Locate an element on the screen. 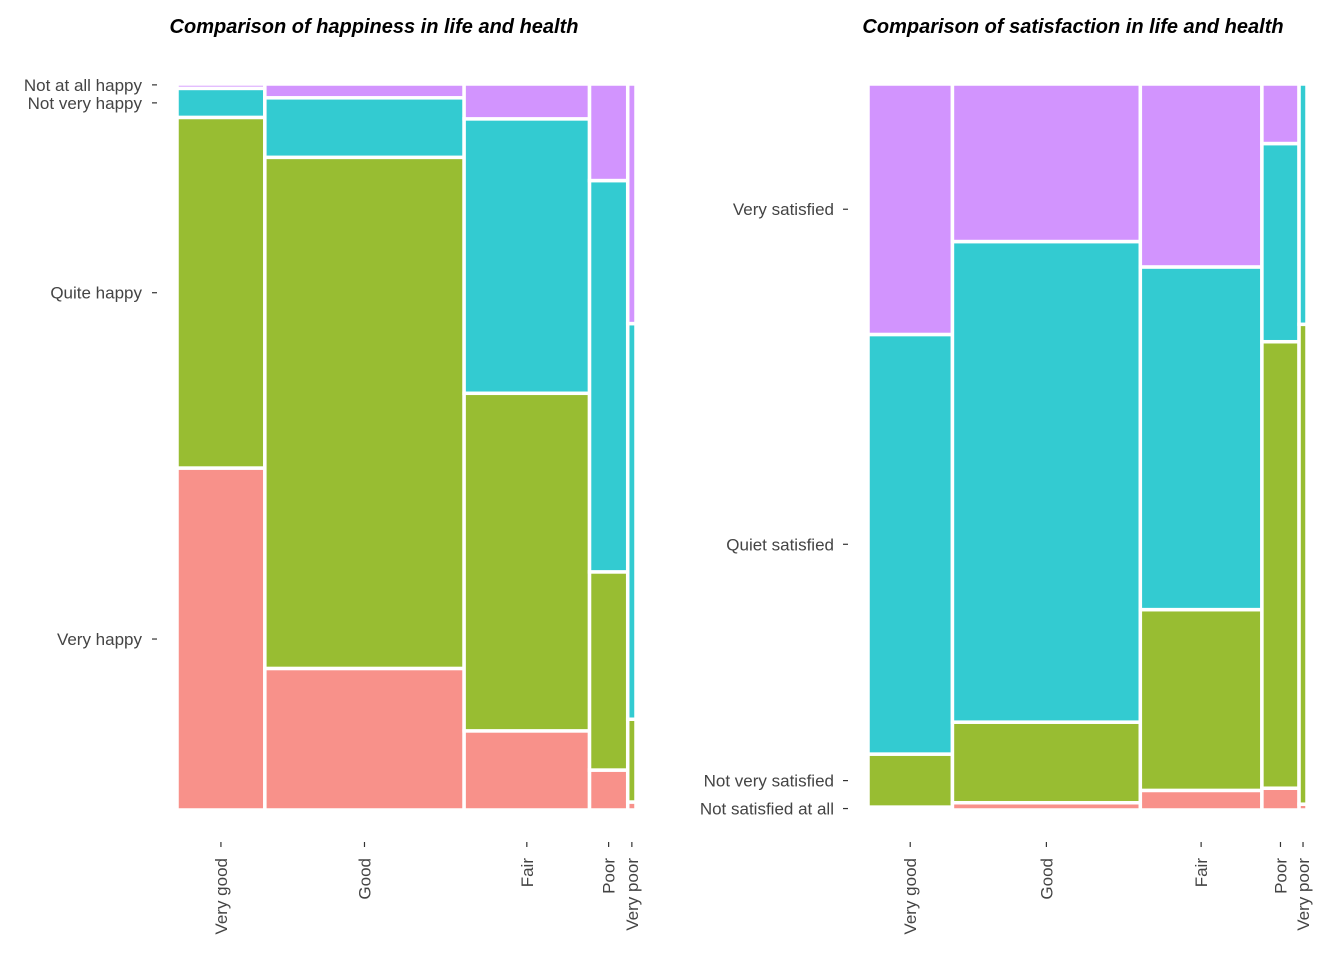 This screenshot has height=960, width=1344. y-tick-label-not-very-satisfied: Not very satisfied is located at coordinates (769, 781).